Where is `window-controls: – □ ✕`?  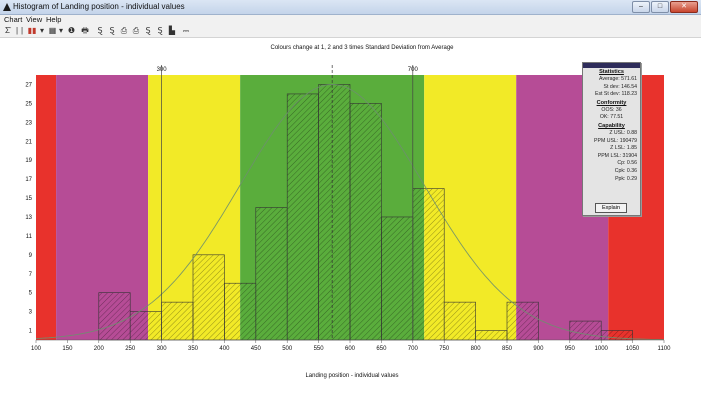
window-controls: – □ ✕ is located at coordinates (665, 7).